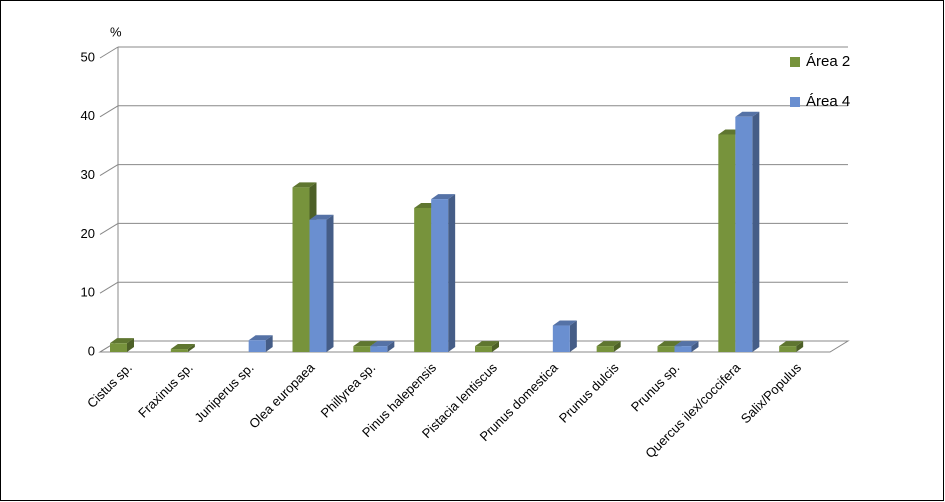 The width and height of the screenshot is (945, 502). I want to click on legend-label: Área 2, so click(828, 61).